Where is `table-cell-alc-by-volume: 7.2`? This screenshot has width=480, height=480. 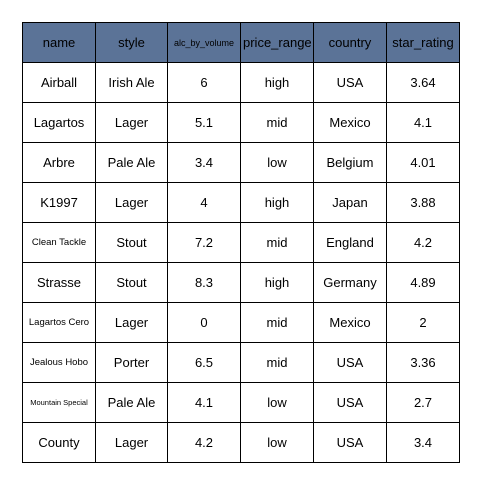
table-cell-alc-by-volume: 7.2 is located at coordinates (204, 242).